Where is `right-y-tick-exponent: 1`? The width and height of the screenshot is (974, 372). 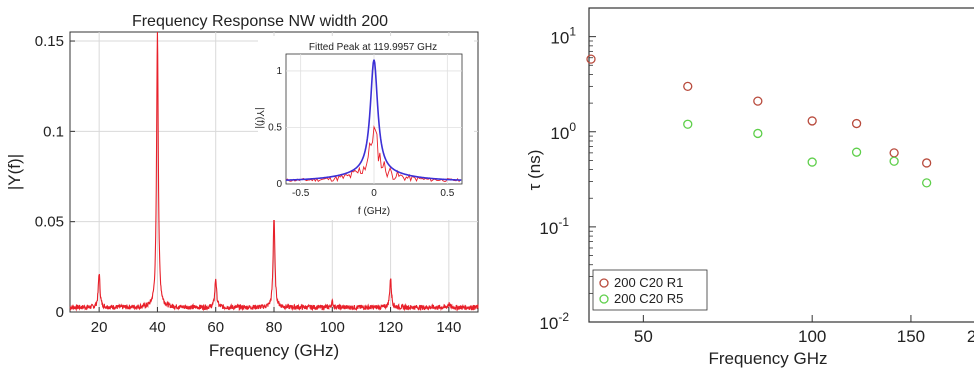 right-y-tick-exponent: 1 is located at coordinates (572, 32).